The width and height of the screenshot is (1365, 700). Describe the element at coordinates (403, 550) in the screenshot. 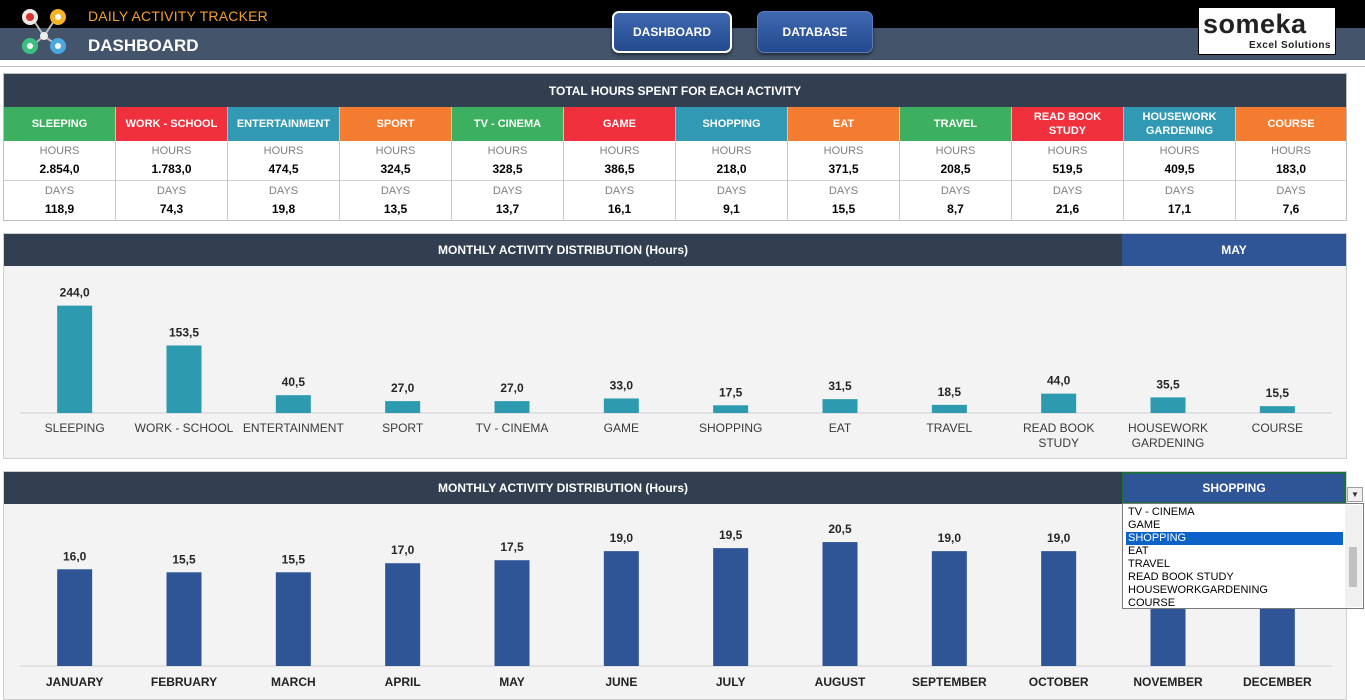

I see `data-label: 17,0` at that location.